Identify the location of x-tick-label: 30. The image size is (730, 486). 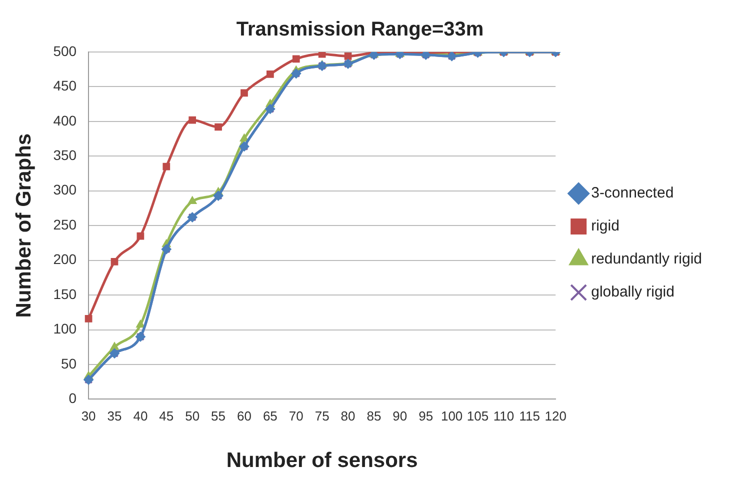
(88, 416).